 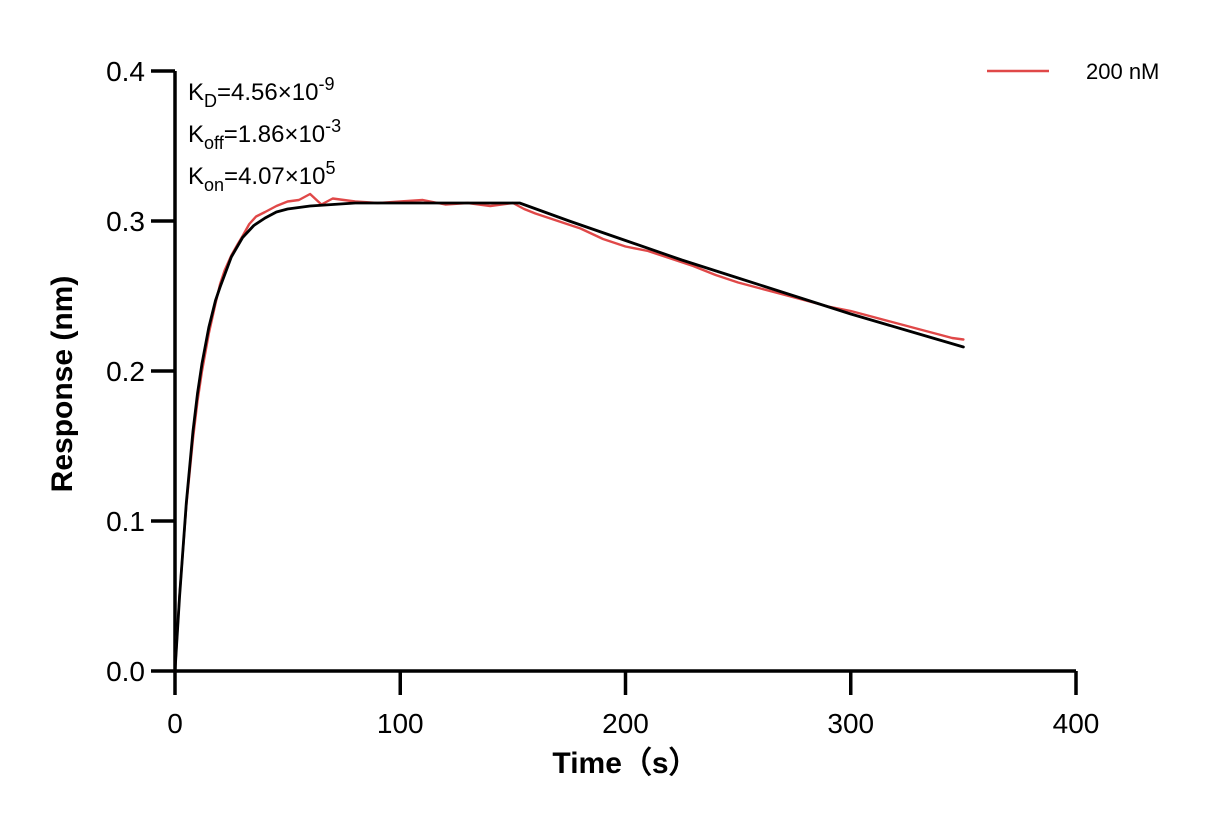 I want to click on y-ticks: 0.0 0.1 0.2 0.3 0.4, so click(x=140, y=371).